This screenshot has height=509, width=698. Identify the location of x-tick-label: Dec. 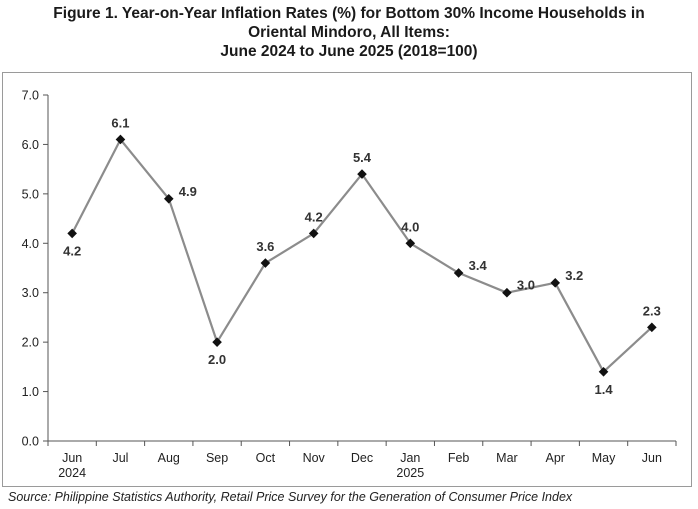
(362, 458).